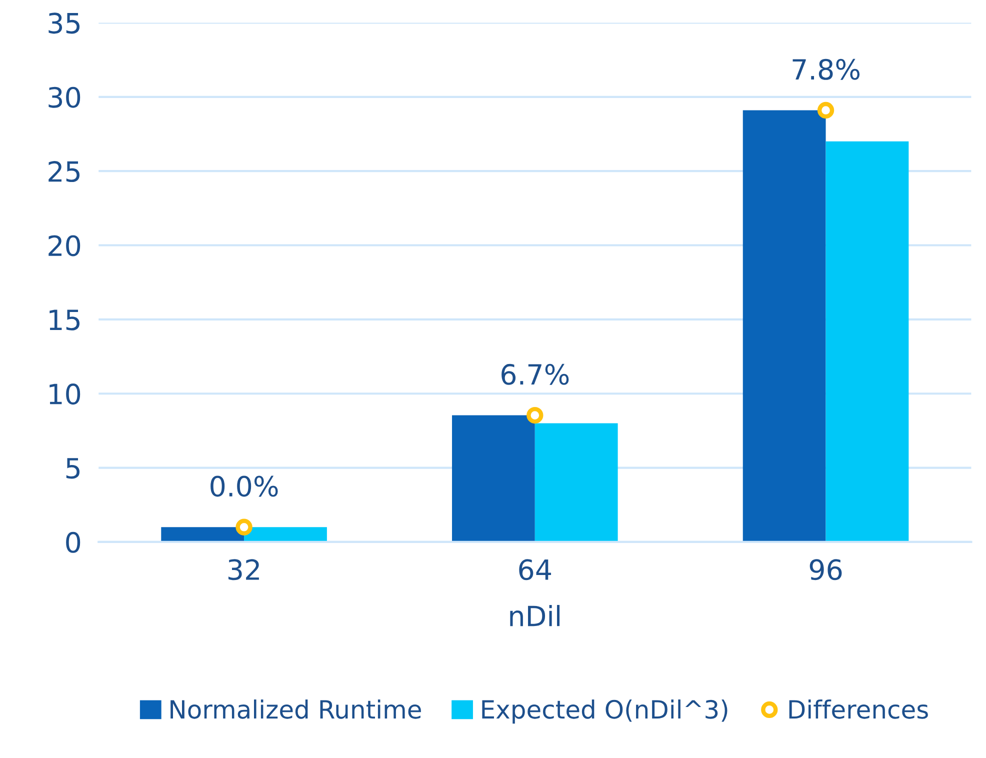 Image resolution: width=986 pixels, height=758 pixels. Describe the element at coordinates (243, 569) in the screenshot. I see `x-tick-label: 32` at that location.